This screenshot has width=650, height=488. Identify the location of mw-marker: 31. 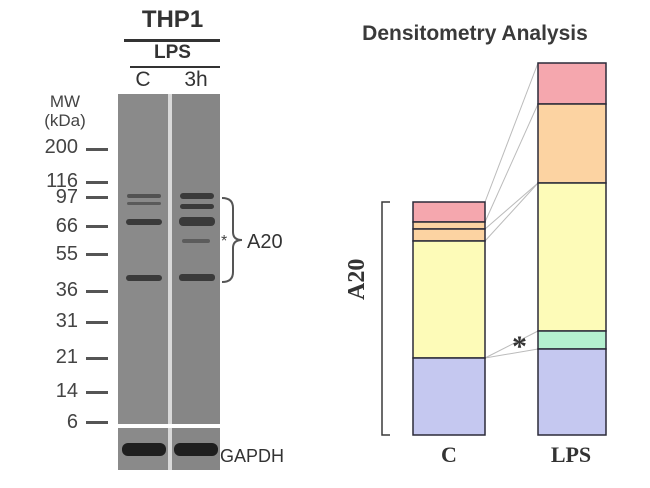
(66, 321).